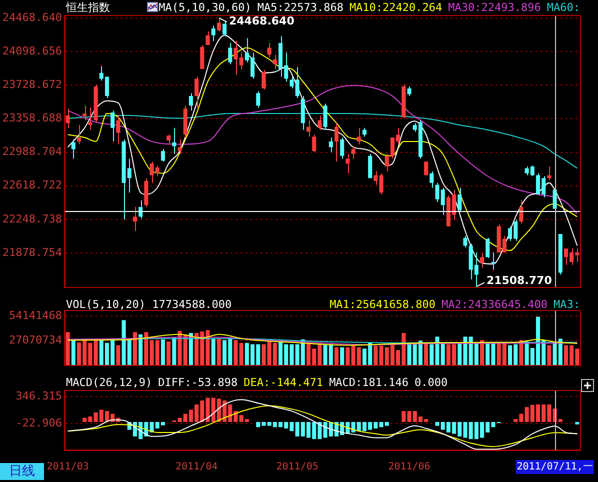 The height and width of the screenshot is (482, 598). I want to click on y-tick-label: 27070734, so click(35, 340).